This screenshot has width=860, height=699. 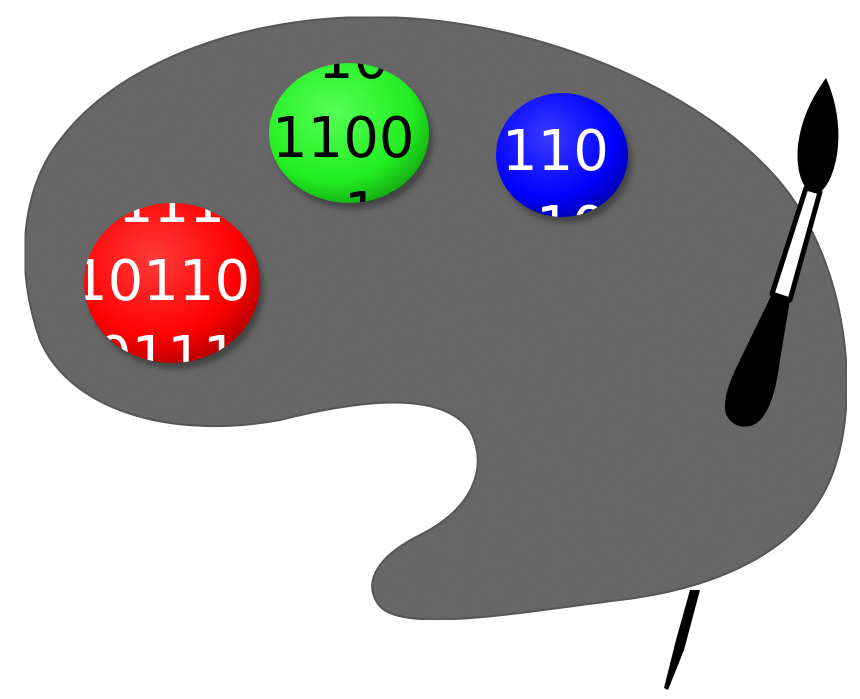 I want to click on paint-blob-green: 10 1100 10, so click(x=349, y=115).